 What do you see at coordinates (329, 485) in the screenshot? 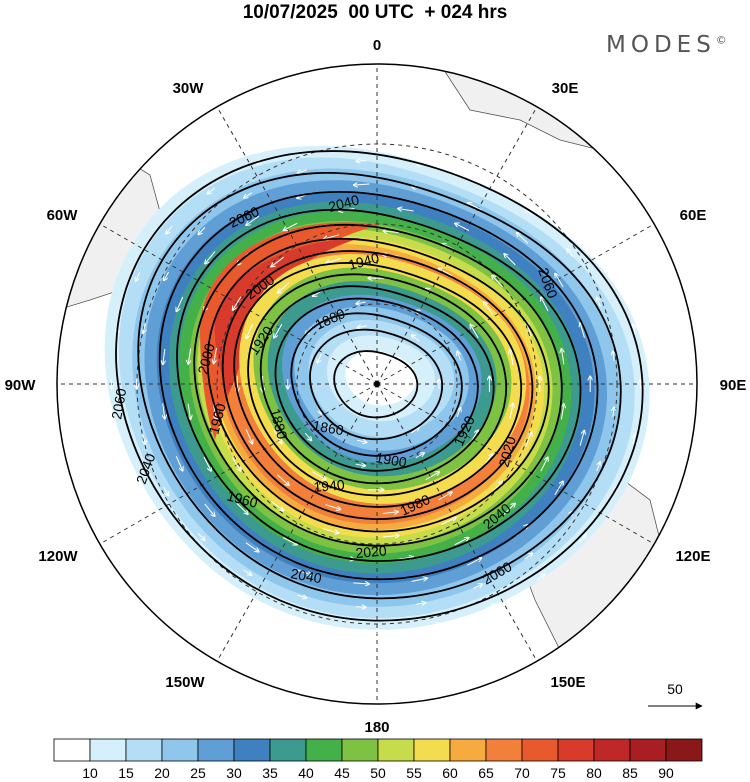
I see `contour-label: 1940` at bounding box center [329, 485].